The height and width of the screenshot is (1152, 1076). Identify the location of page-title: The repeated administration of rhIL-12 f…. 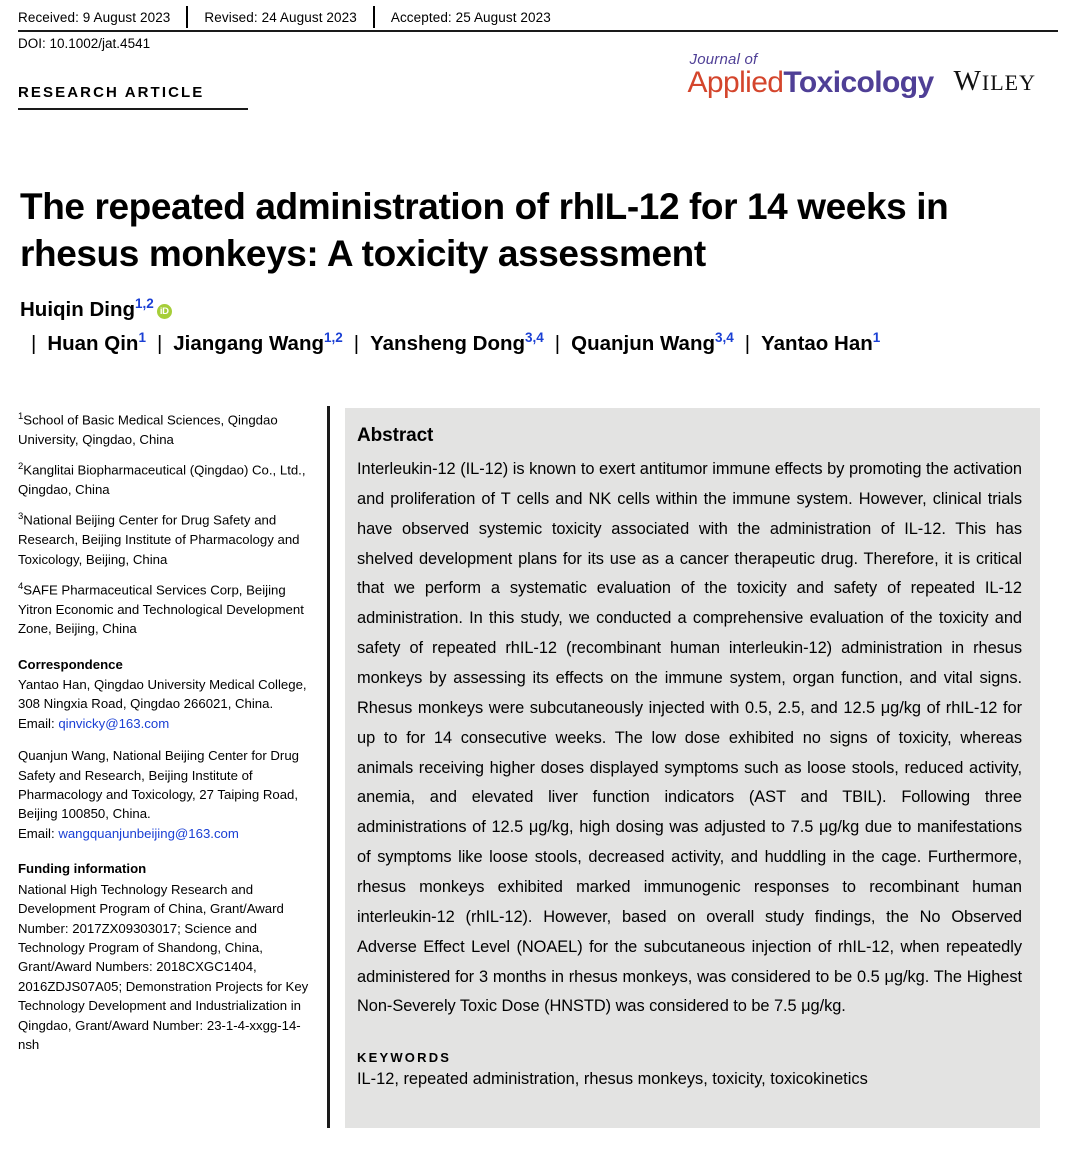
(484, 230).